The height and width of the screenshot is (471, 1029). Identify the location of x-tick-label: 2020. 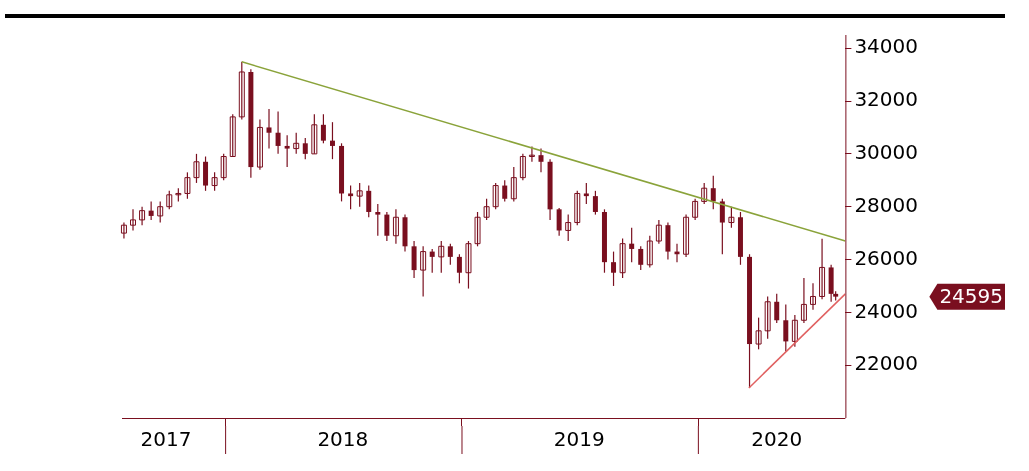
(777, 439).